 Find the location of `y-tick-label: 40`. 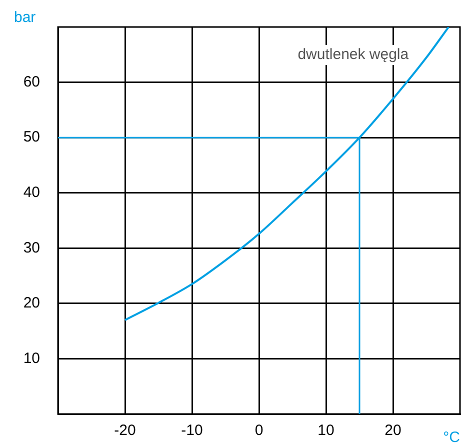

y-tick-label: 40 is located at coordinates (31, 192).